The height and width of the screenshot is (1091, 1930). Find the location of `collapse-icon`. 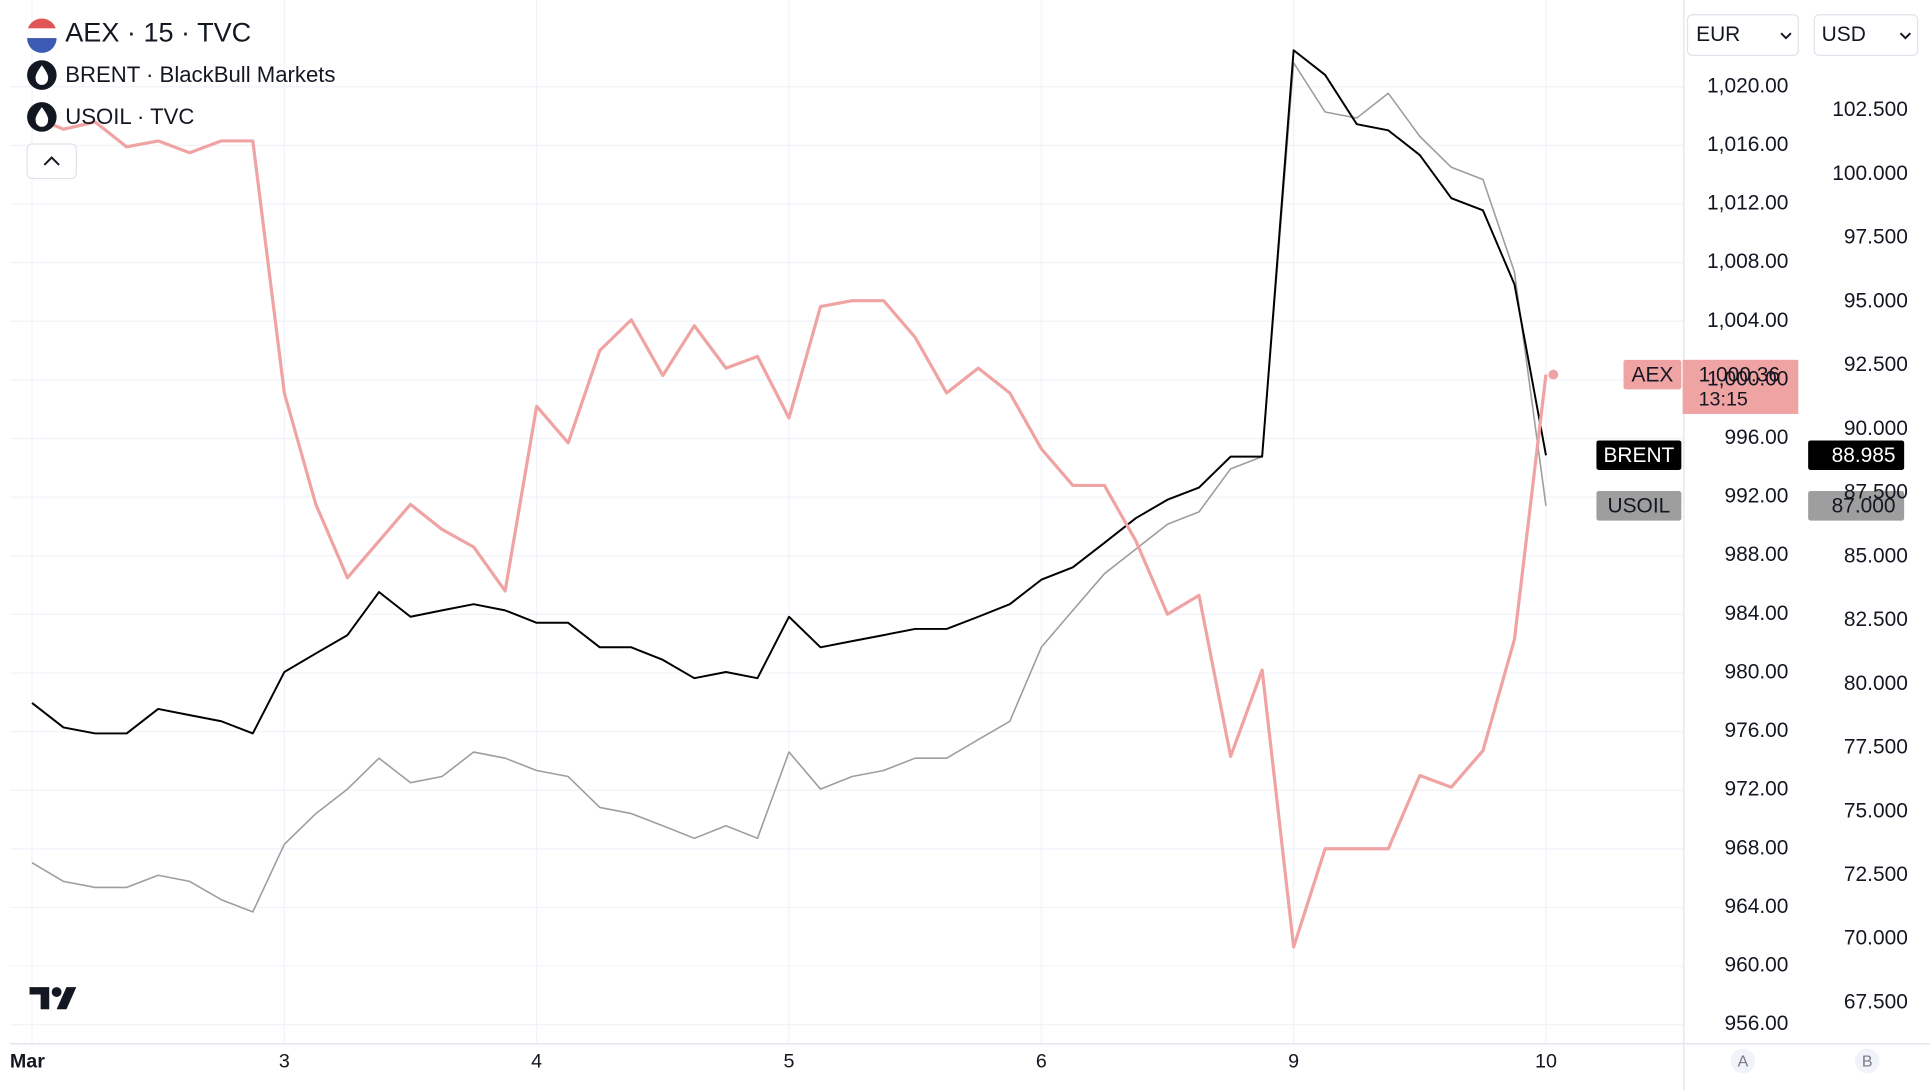

collapse-icon is located at coordinates (51, 161).